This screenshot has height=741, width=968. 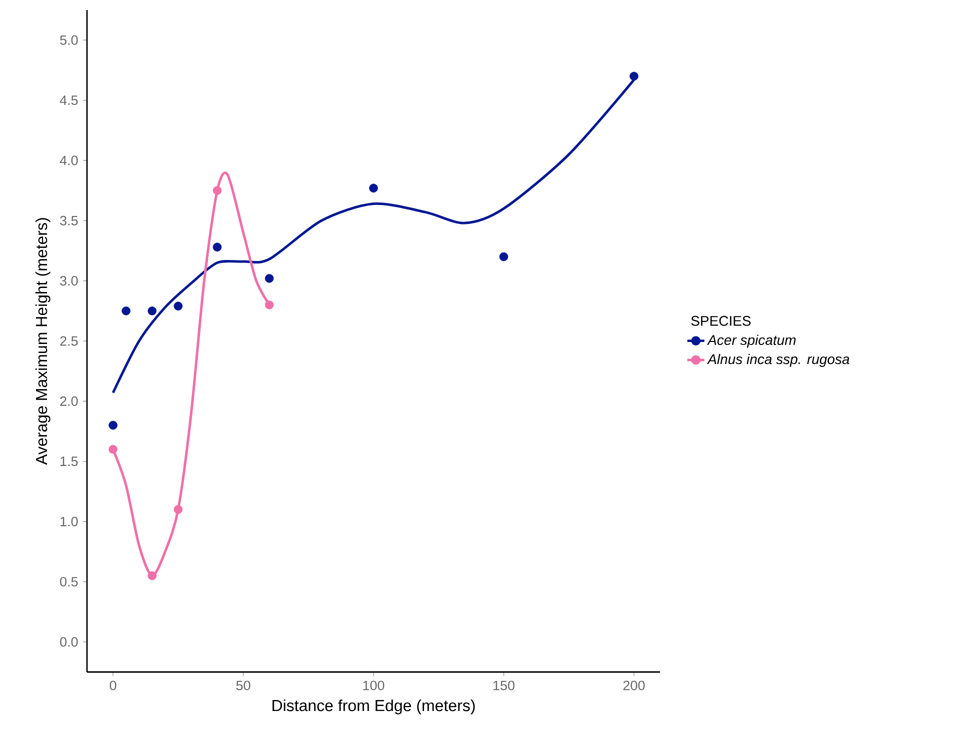 I want to click on x-tick-label: 150, so click(x=504, y=685).